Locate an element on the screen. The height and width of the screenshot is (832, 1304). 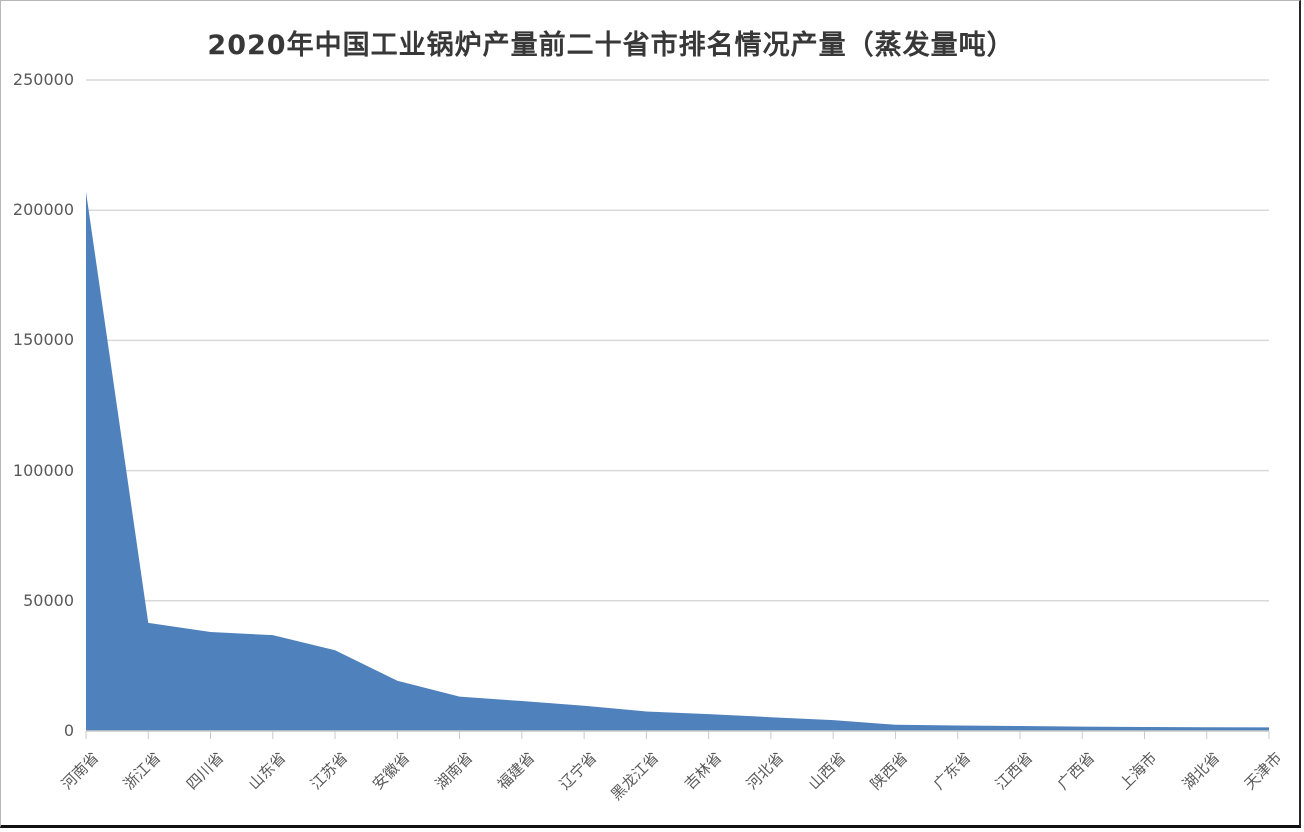
y-axis-label: 100000 is located at coordinates (43, 470).